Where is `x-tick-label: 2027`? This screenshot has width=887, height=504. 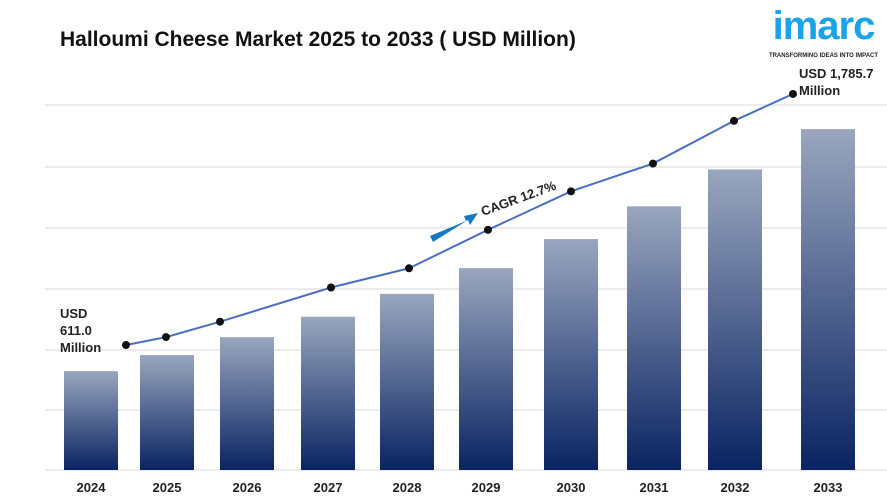
x-tick-label: 2027 is located at coordinates (328, 487).